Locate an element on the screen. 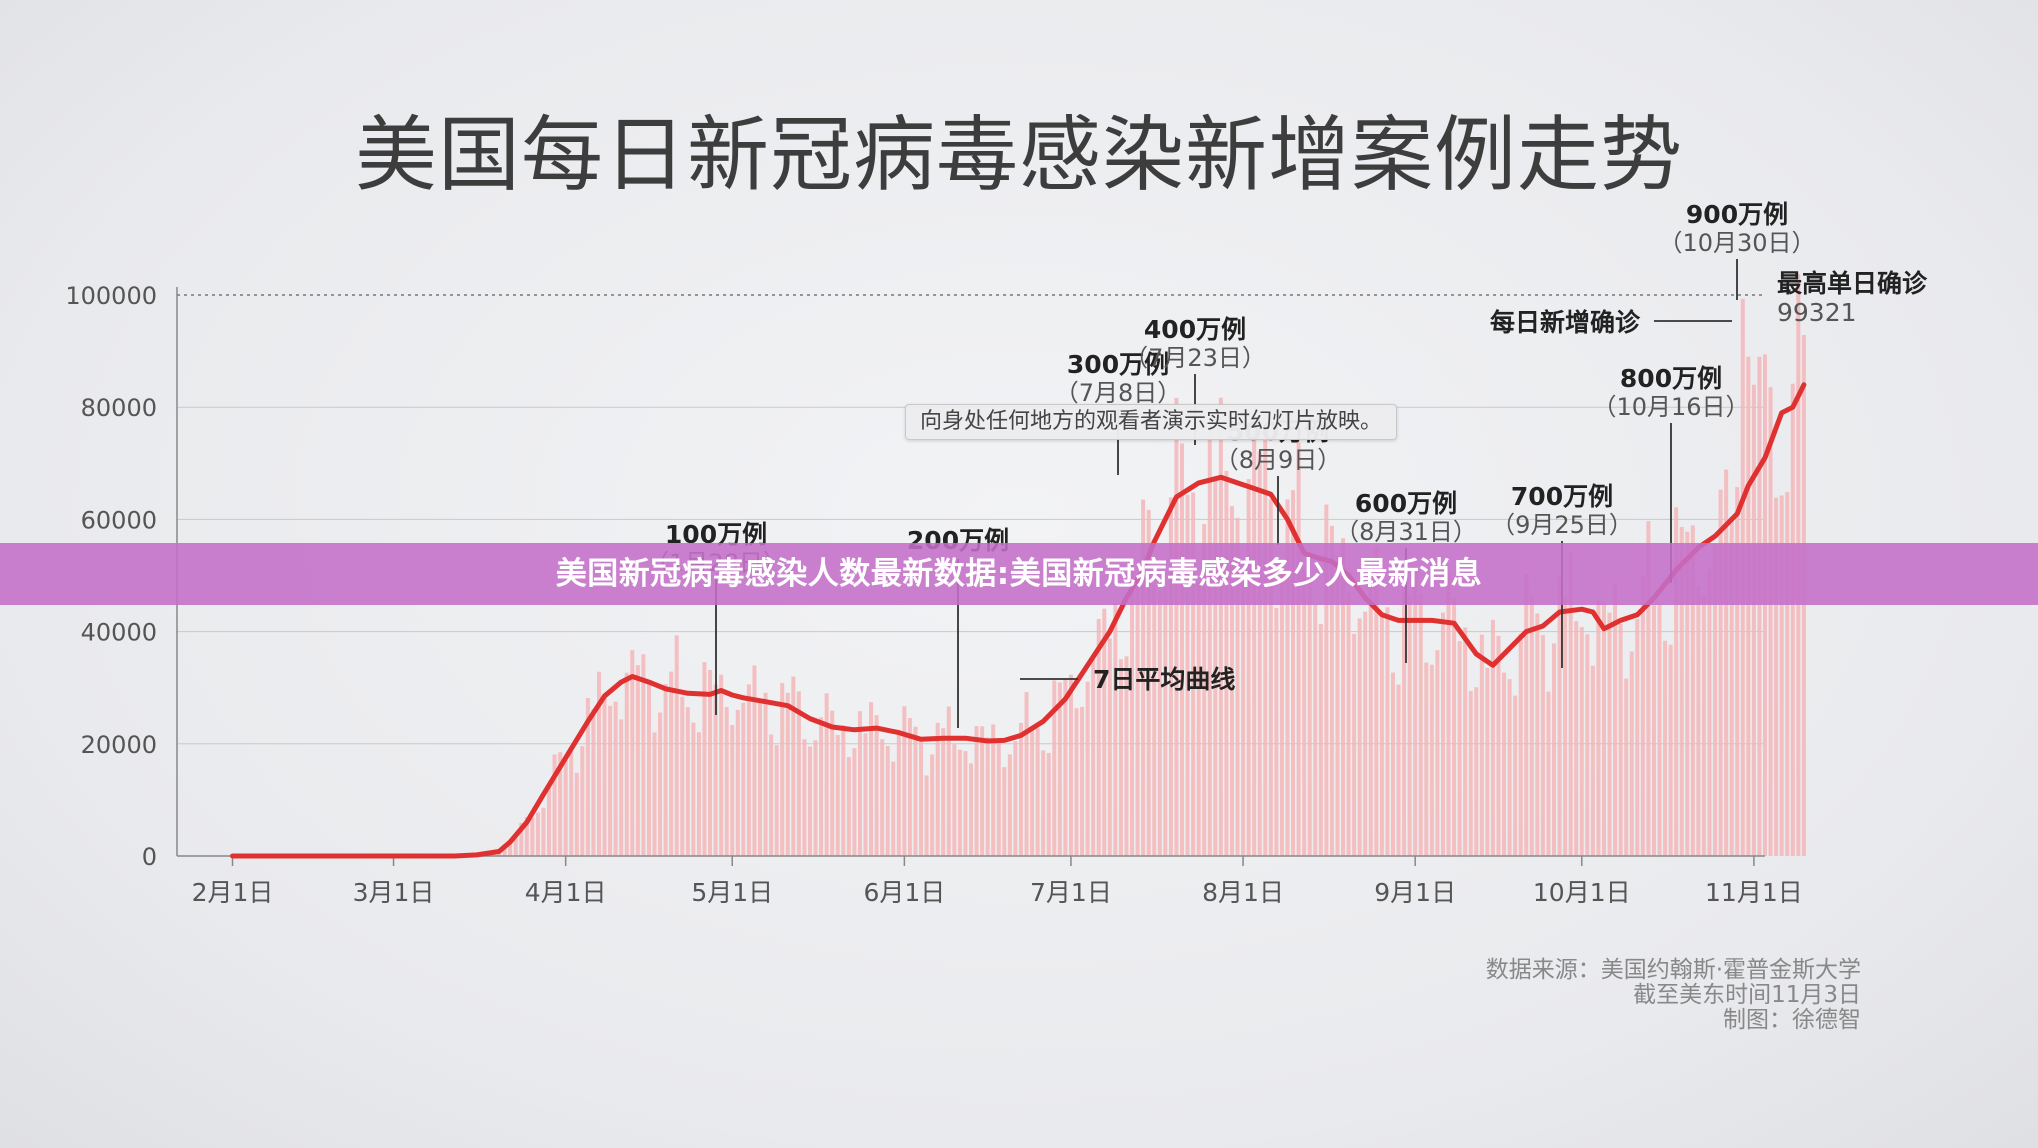 This screenshot has height=1148, width=2038. x-tick-label: 7月1日 is located at coordinates (1071, 892).